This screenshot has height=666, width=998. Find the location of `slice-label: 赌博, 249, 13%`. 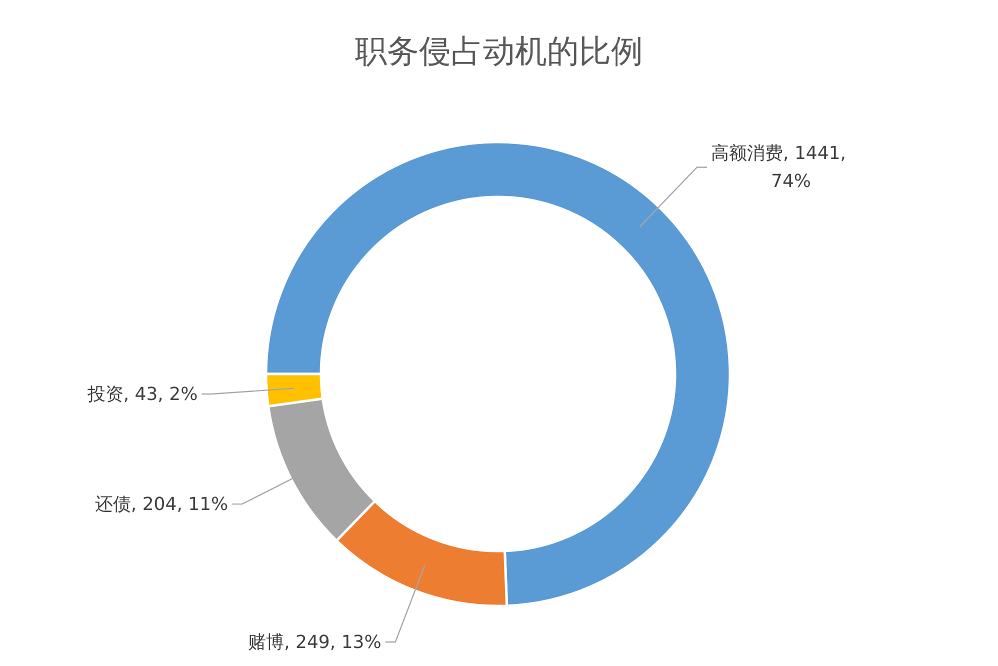

slice-label: 赌博, 249, 13% is located at coordinates (315, 643).